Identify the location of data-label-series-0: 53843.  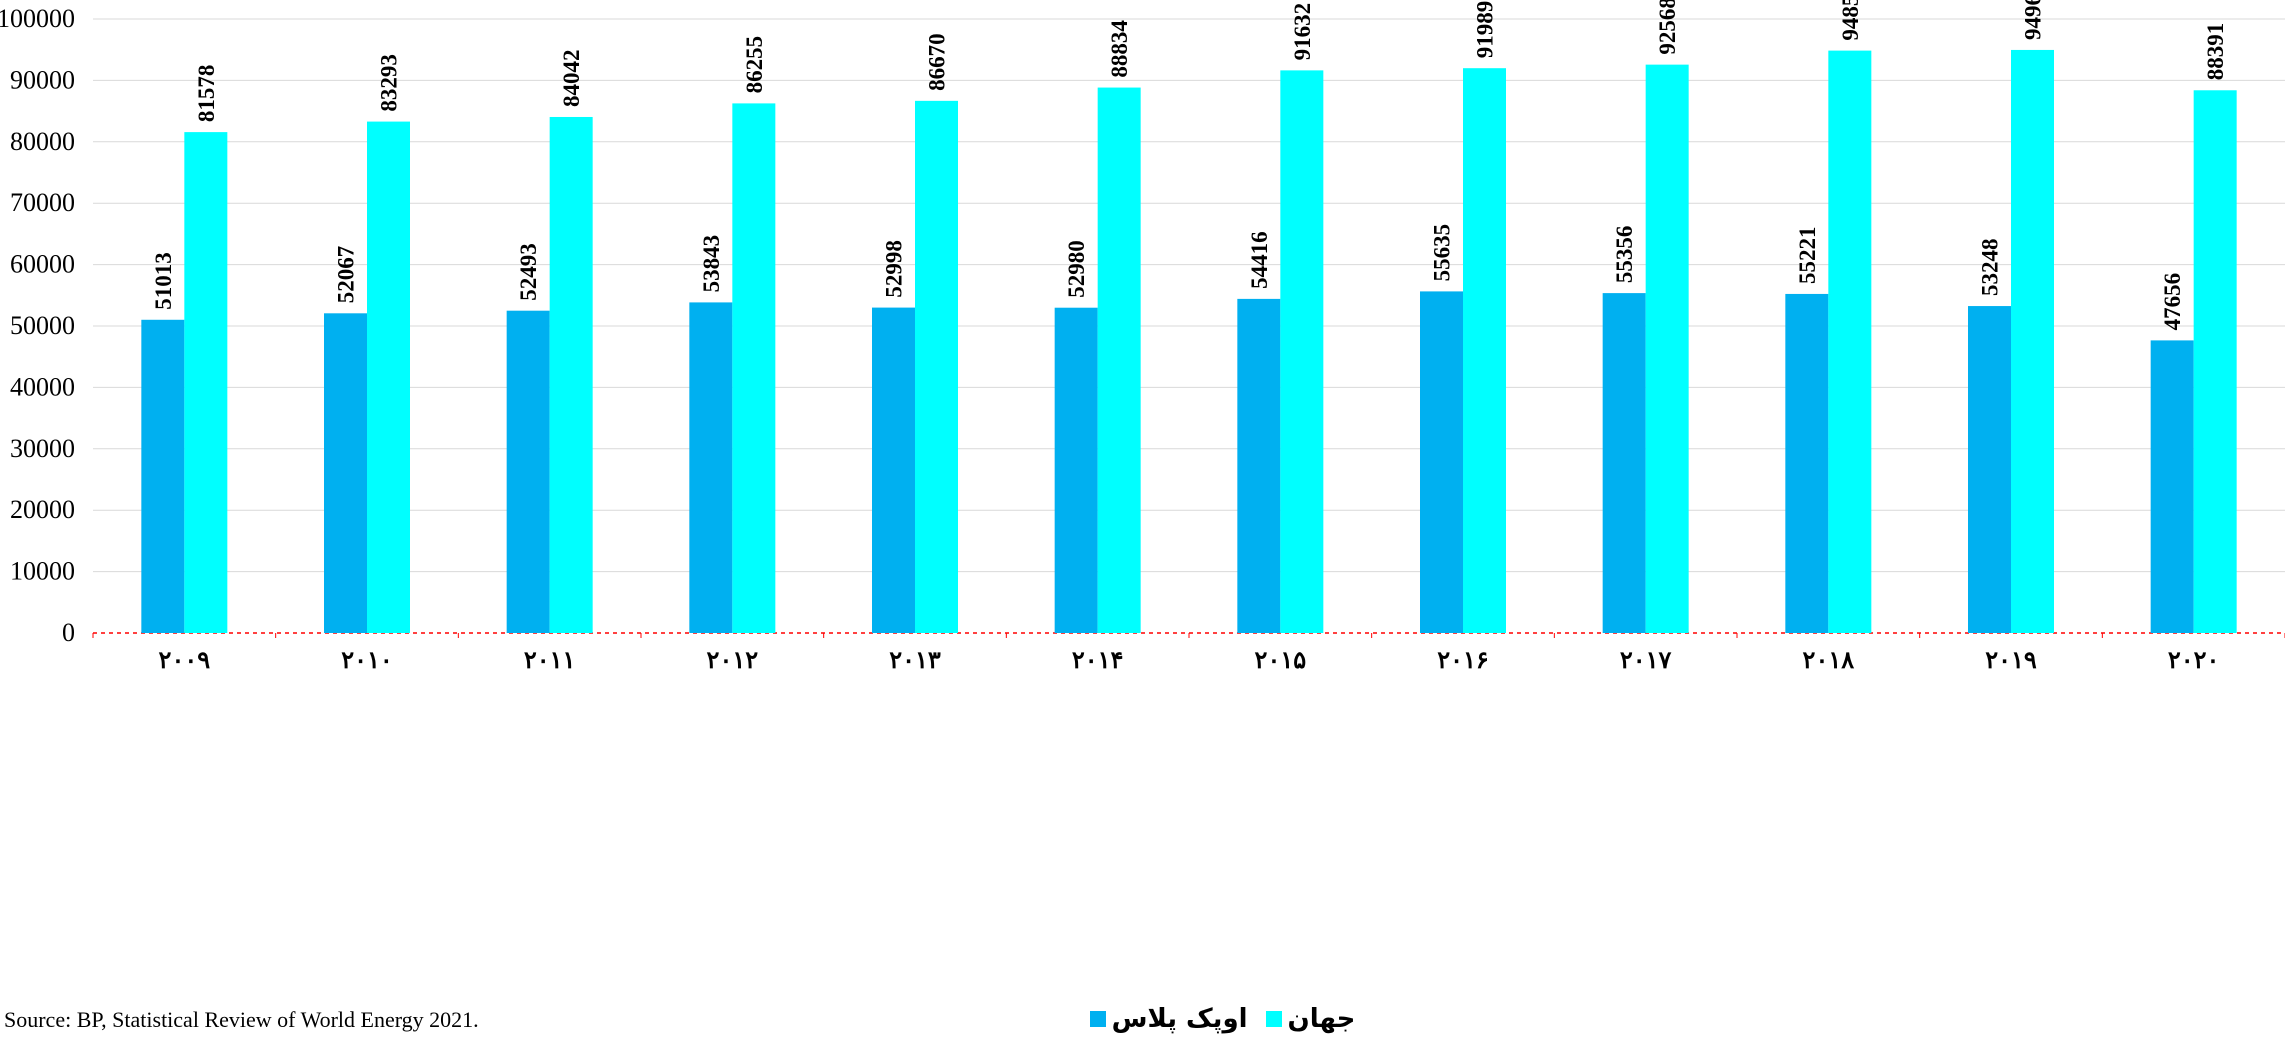
(711, 264).